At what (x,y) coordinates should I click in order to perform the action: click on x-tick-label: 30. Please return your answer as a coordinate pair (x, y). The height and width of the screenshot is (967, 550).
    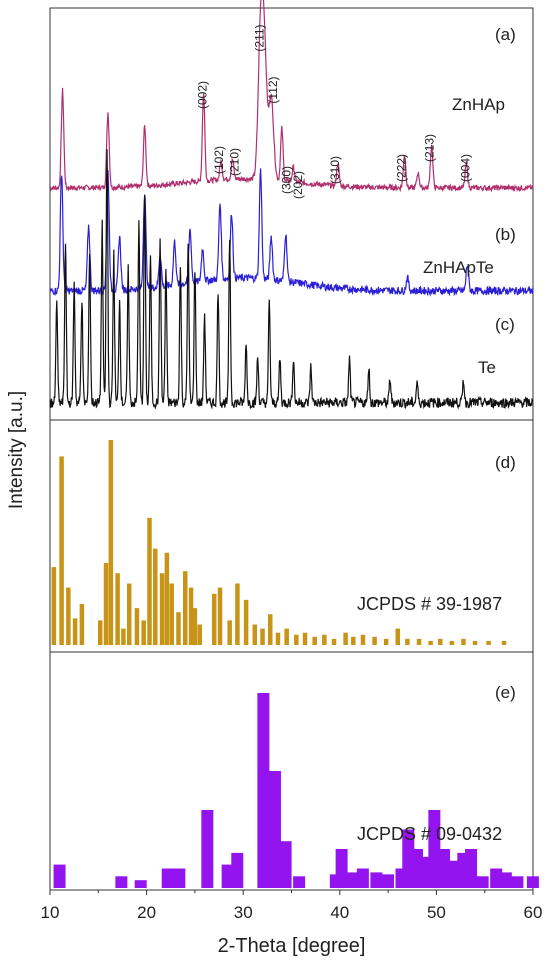
    Looking at the image, I should click on (243, 912).